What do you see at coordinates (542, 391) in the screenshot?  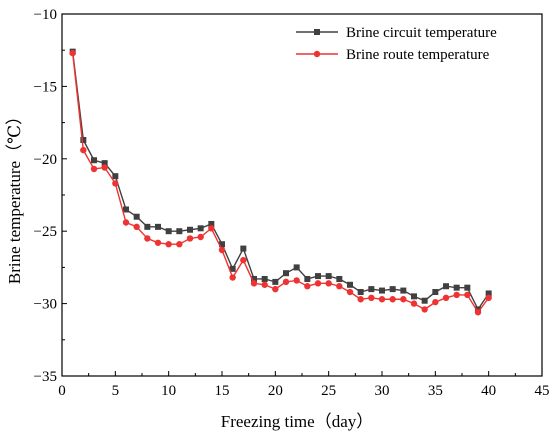 I see `x-tick-label: 45` at bounding box center [542, 391].